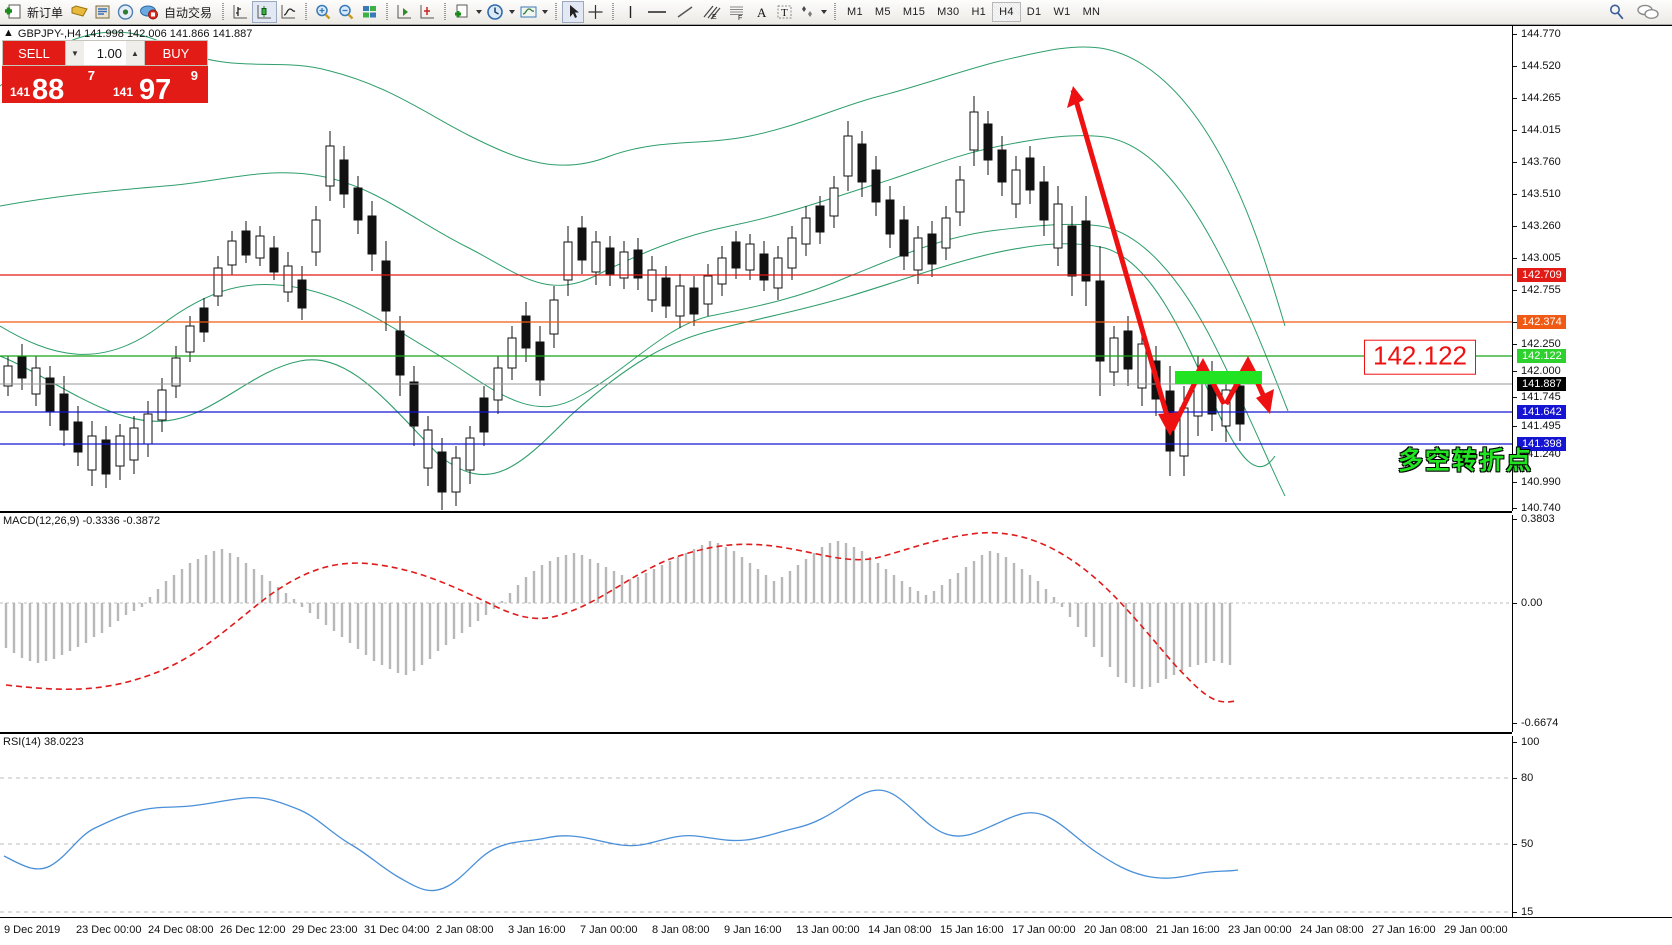 This screenshot has height=945, width=1672. I want to click on zoom-out-button, so click(346, 12).